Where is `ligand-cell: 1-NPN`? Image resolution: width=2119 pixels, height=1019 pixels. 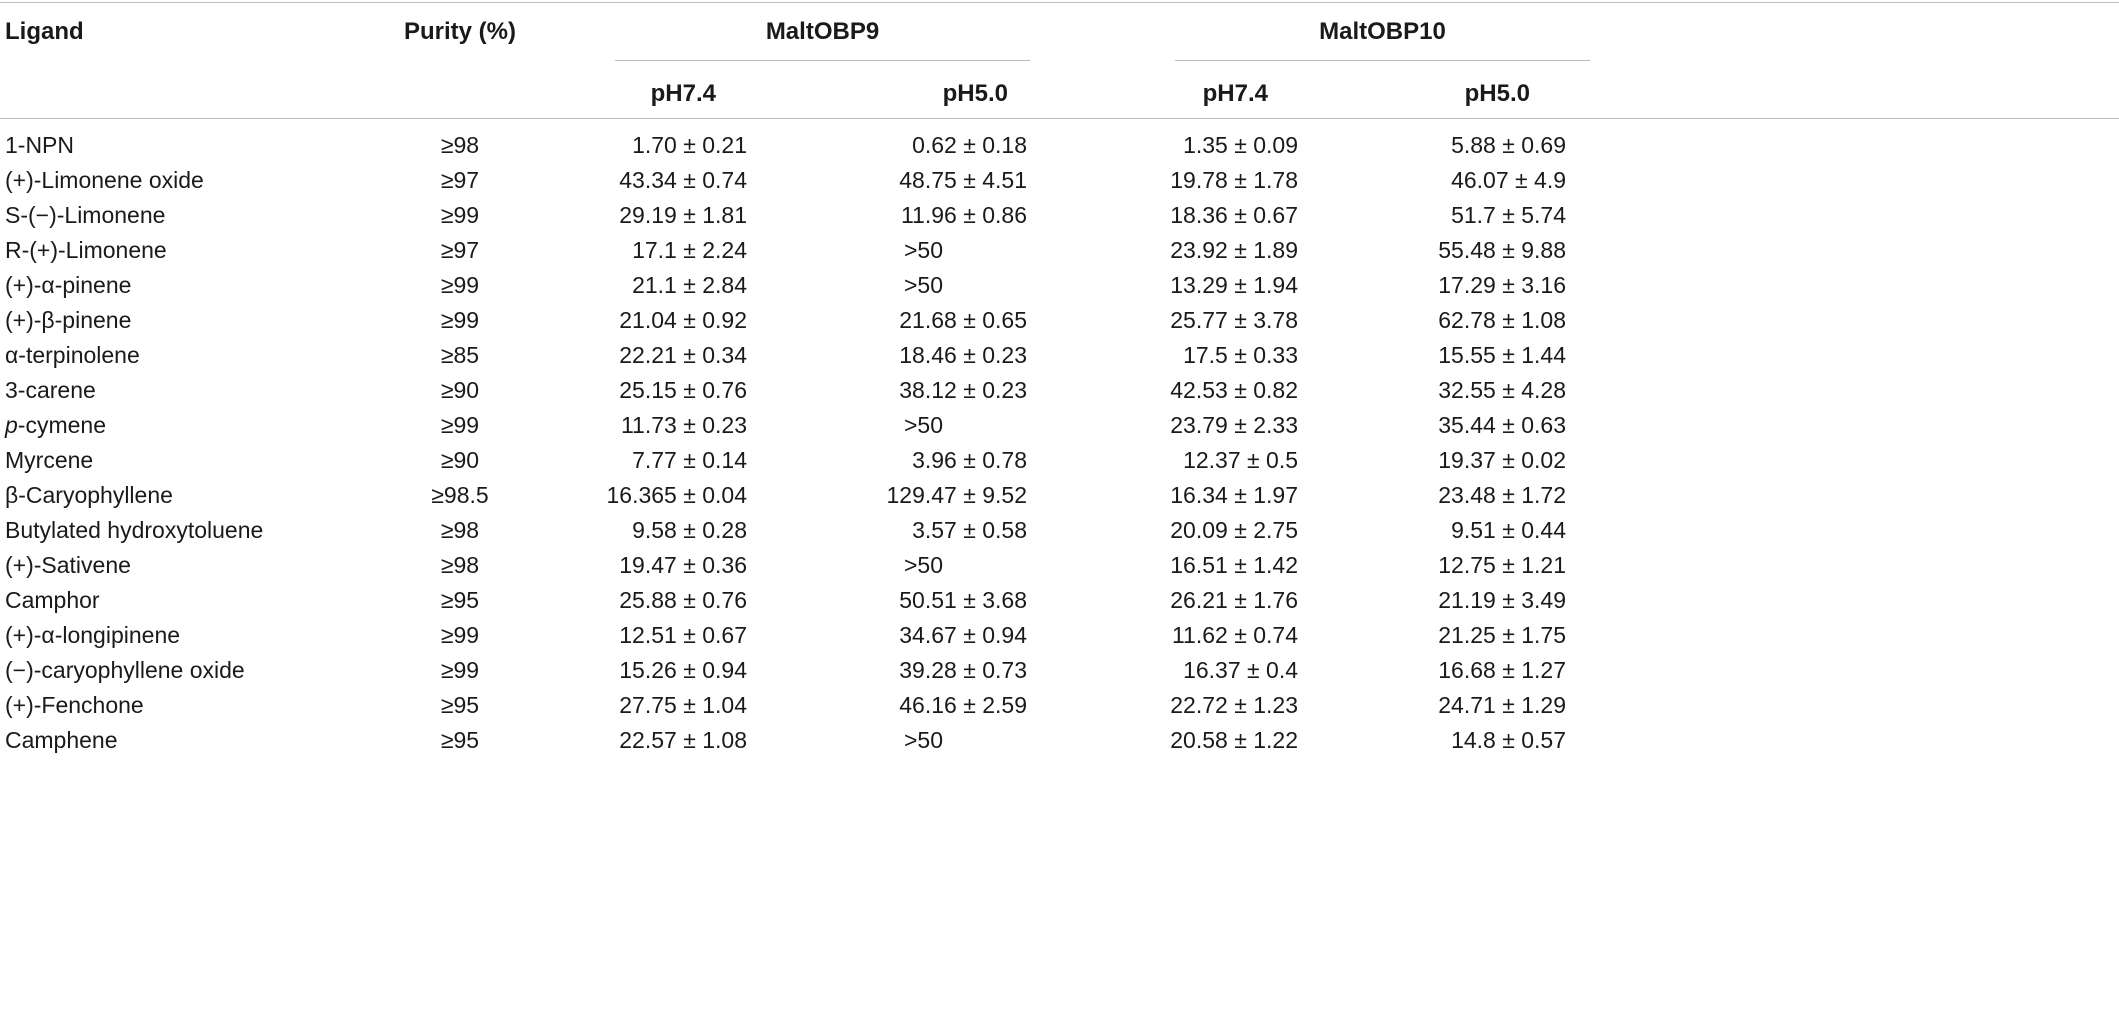
ligand-cell: 1-NPN is located at coordinates (40, 145).